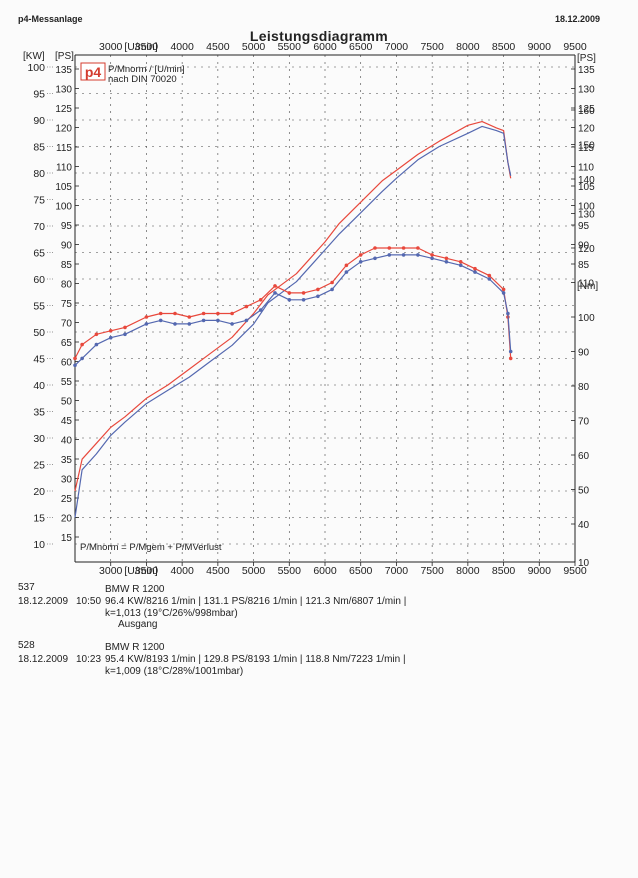  Describe the element at coordinates (67, 343) in the screenshot. I see `ps-tick-left: 65` at that location.